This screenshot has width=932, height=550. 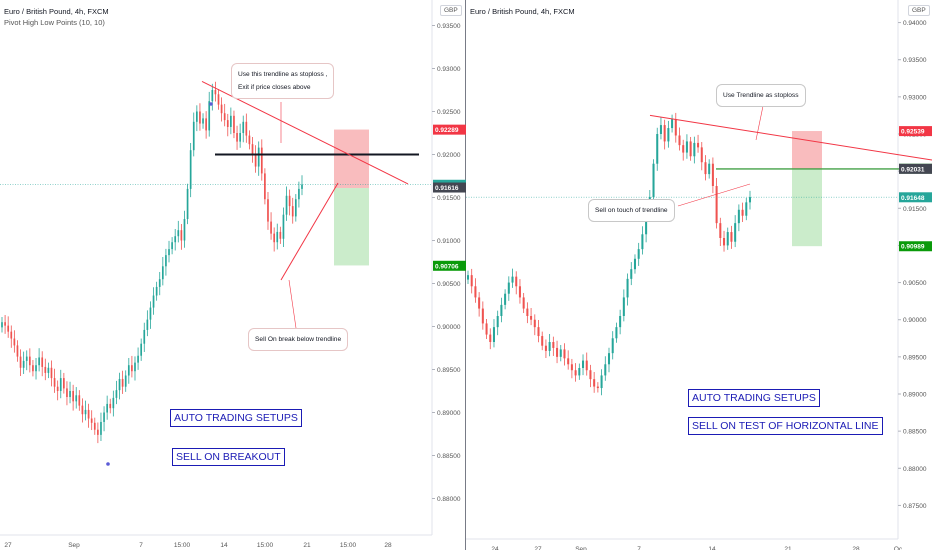 What do you see at coordinates (788, 548) in the screenshot?
I see `x-tick-label: 21` at bounding box center [788, 548].